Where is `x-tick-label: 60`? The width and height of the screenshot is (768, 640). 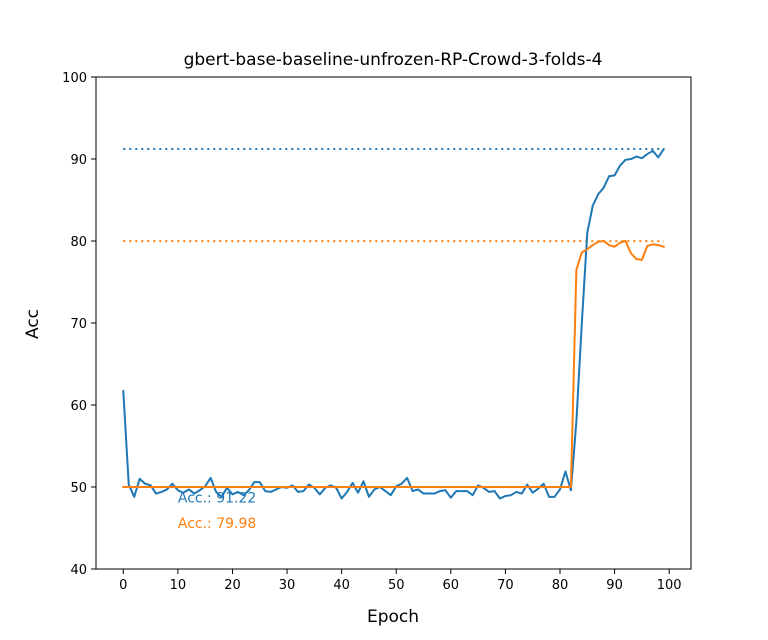
x-tick-label: 60 is located at coordinates (451, 585).